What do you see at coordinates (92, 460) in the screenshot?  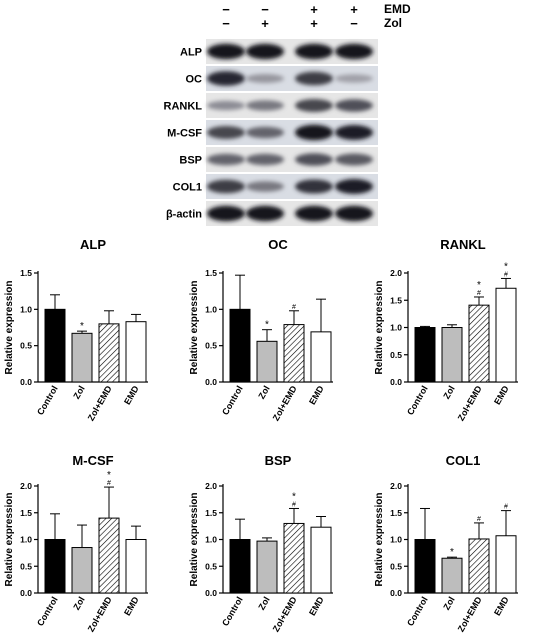 I see `chart-title: M-CSF` at bounding box center [92, 460].